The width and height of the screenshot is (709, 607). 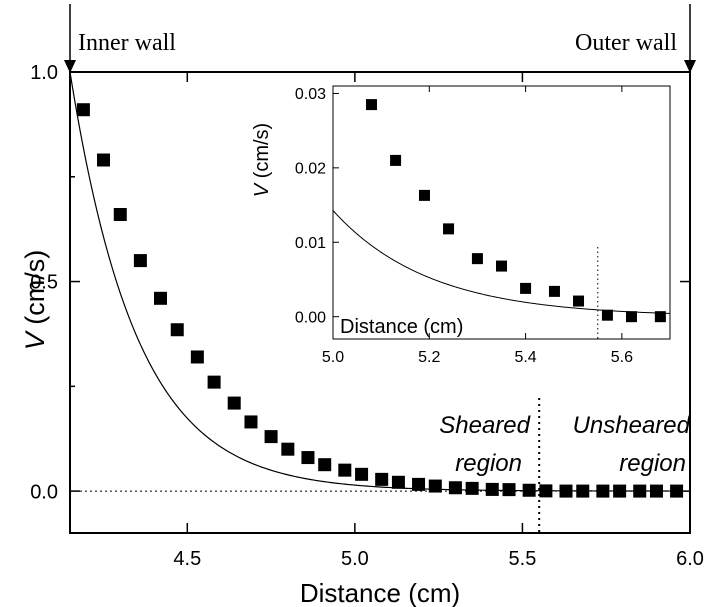 What do you see at coordinates (523, 559) in the screenshot?
I see `x-tick-label: 5.5` at bounding box center [523, 559].